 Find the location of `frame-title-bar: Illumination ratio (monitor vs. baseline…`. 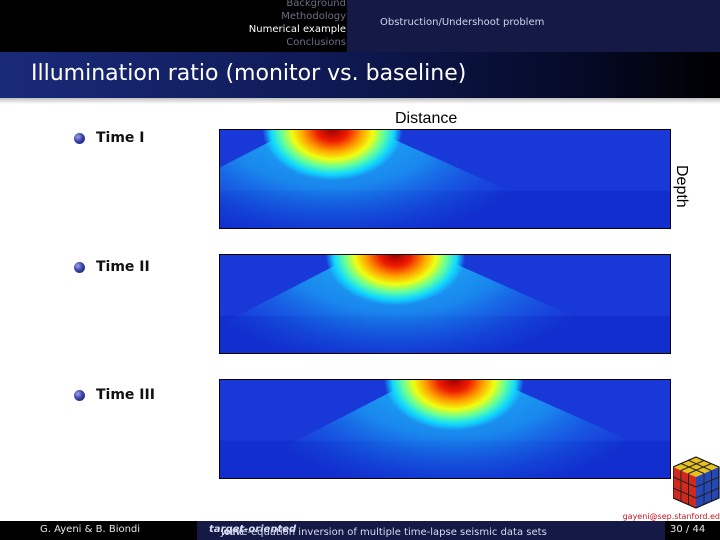

frame-title-bar: Illumination ratio (monitor vs. baseline… is located at coordinates (360, 75).